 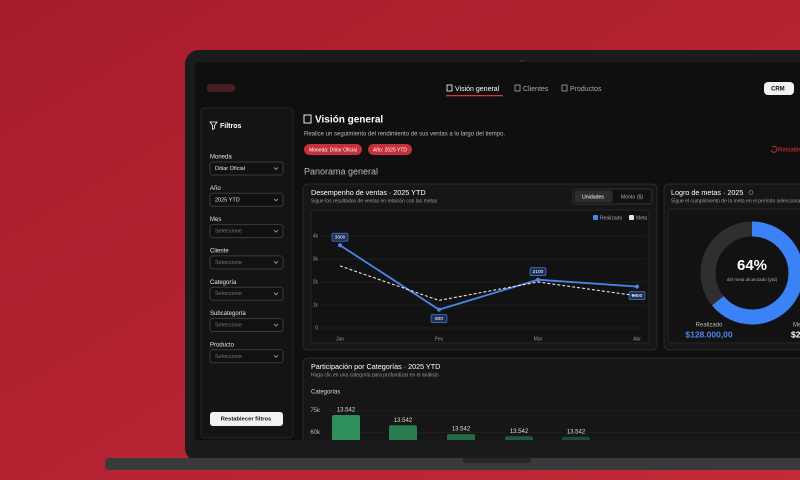 I want to click on header-reset: Restablecer, so click(x=789, y=151).